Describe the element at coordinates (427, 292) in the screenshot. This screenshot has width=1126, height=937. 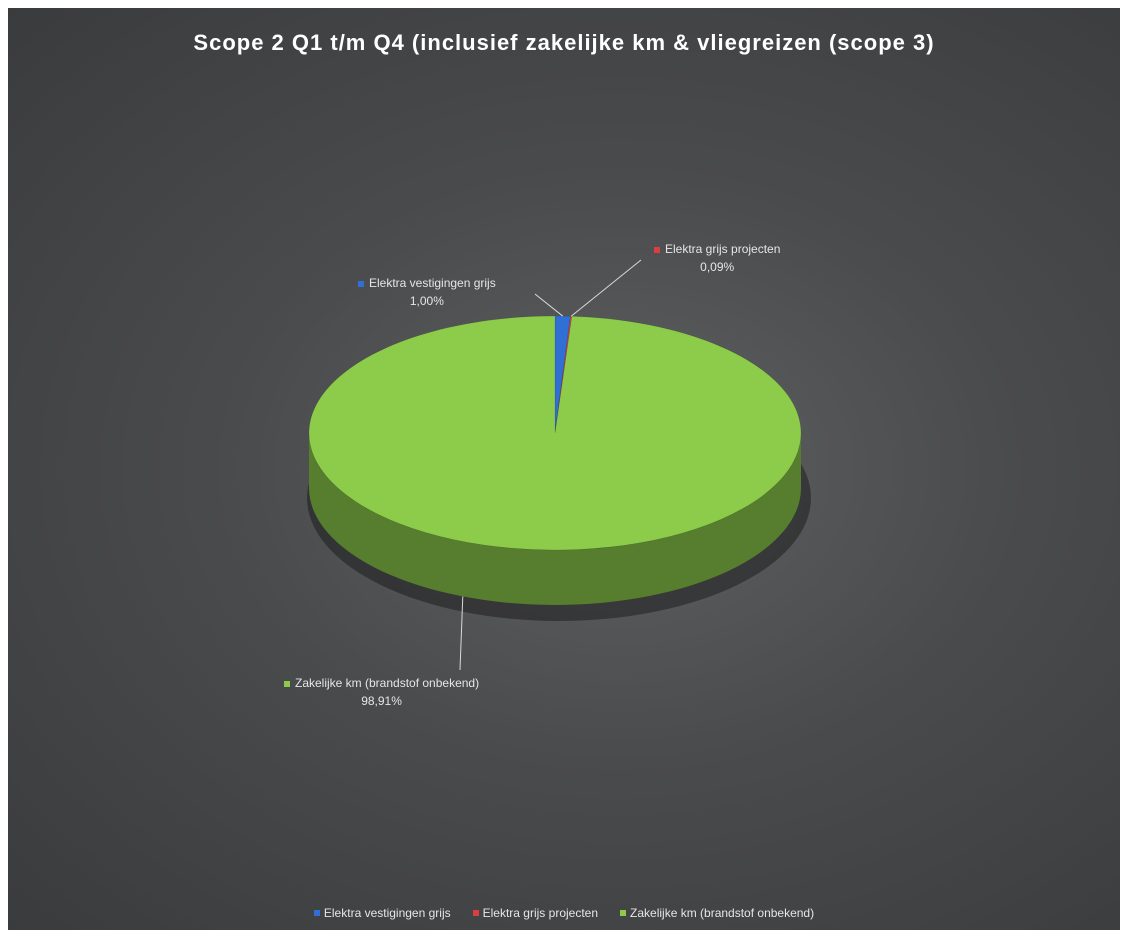
I see `data-label-elektra-vestigingen: Elektra vestigingen grijs 1,00%` at that location.